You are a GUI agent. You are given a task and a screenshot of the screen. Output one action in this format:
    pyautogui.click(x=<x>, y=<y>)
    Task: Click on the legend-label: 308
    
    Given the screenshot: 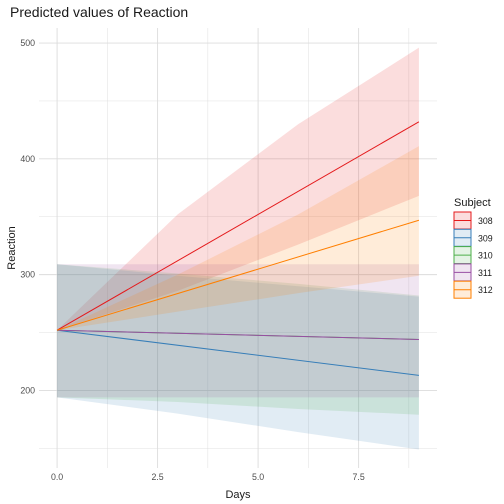 What is the action you would take?
    pyautogui.click(x=485, y=221)
    